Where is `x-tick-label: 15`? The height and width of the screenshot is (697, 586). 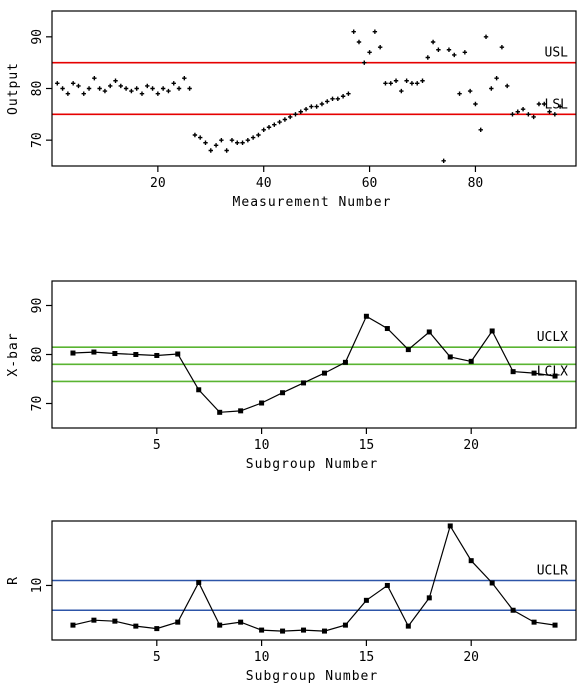 x-tick-label: 15 is located at coordinates (367, 445).